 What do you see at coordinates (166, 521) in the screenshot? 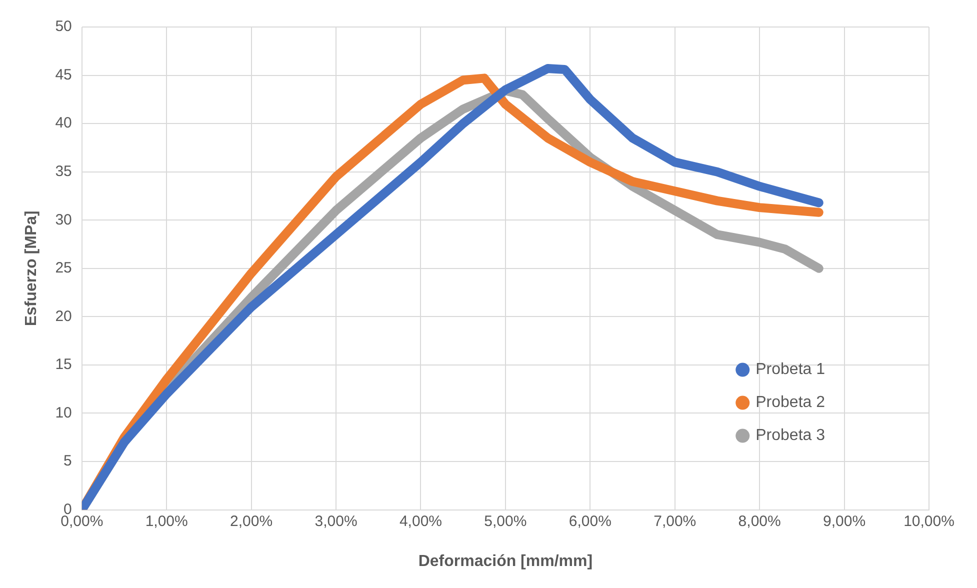
I see `x-tick-label: 1,00%` at bounding box center [166, 521].